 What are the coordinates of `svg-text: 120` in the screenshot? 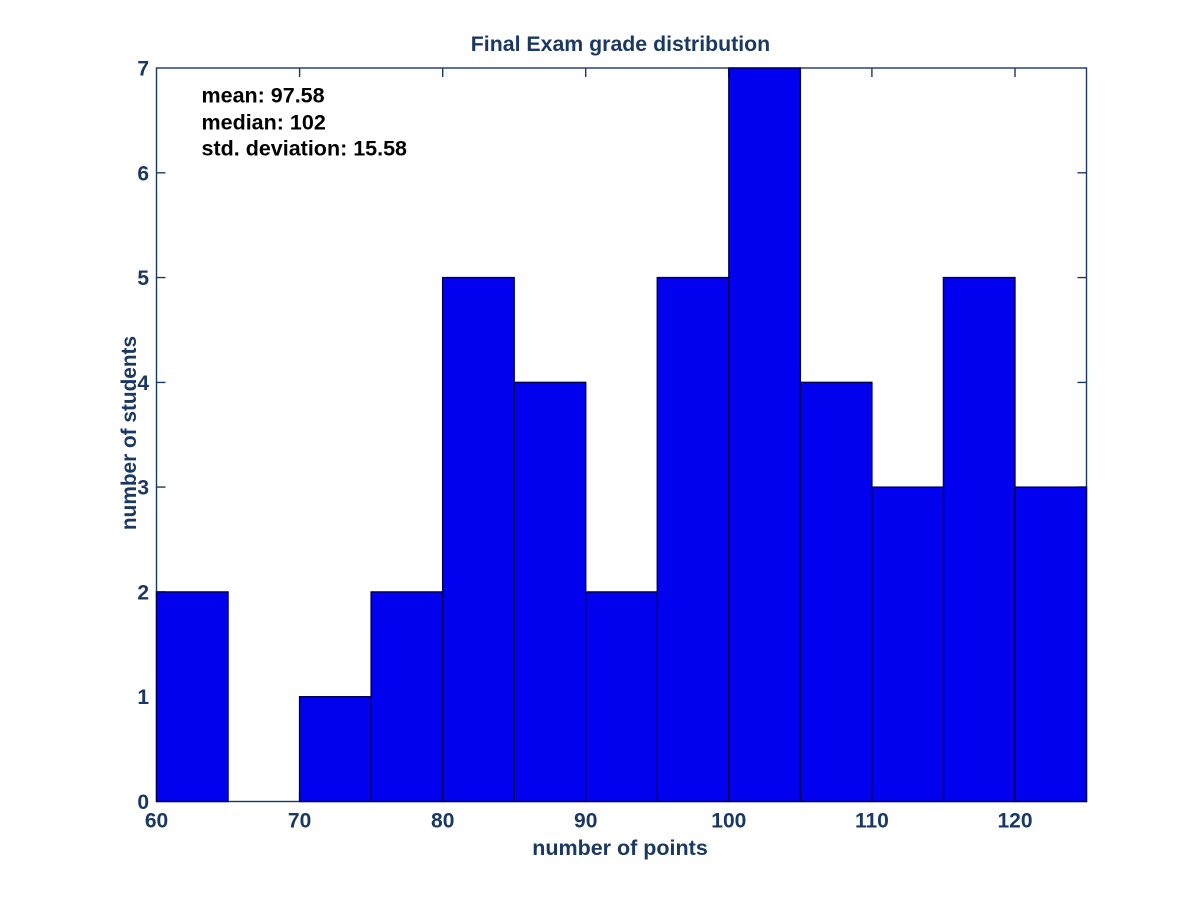 It's located at (1014, 821).